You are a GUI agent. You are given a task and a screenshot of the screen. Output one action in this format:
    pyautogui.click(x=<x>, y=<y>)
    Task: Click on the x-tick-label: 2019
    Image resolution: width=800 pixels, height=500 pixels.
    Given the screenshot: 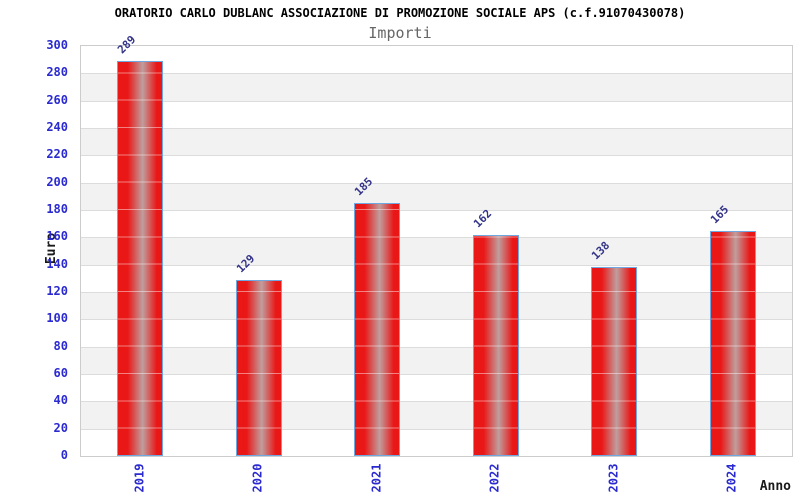 What is the action you would take?
    pyautogui.click(x=139, y=478)
    